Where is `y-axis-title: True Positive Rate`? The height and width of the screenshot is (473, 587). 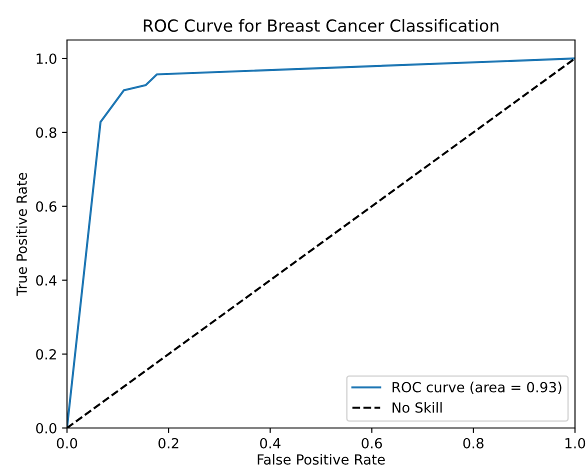
y-axis-title: True Positive Rate is located at coordinates (21, 234).